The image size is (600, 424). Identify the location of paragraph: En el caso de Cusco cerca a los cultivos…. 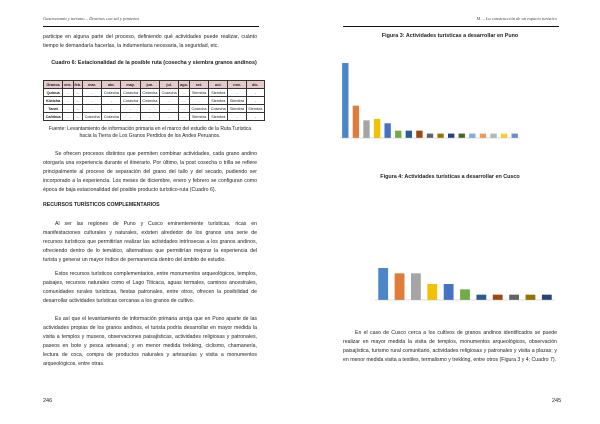
(450, 346).